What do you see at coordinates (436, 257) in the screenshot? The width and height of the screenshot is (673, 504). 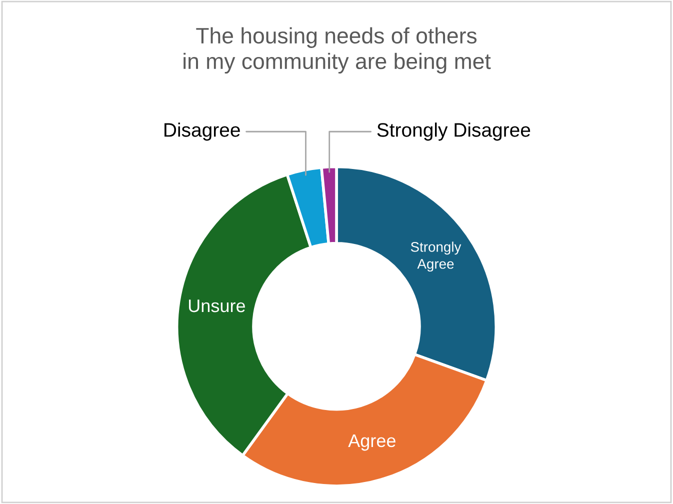 I see `slice-label: Strongly Agree` at bounding box center [436, 257].